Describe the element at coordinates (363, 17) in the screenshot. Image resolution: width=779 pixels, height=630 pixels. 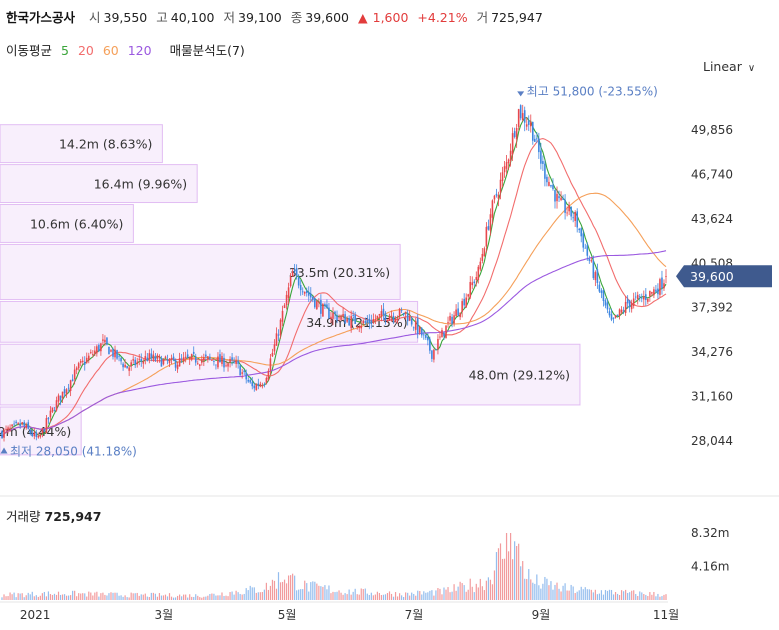
I see `change-up-icon: ▲` at that location.